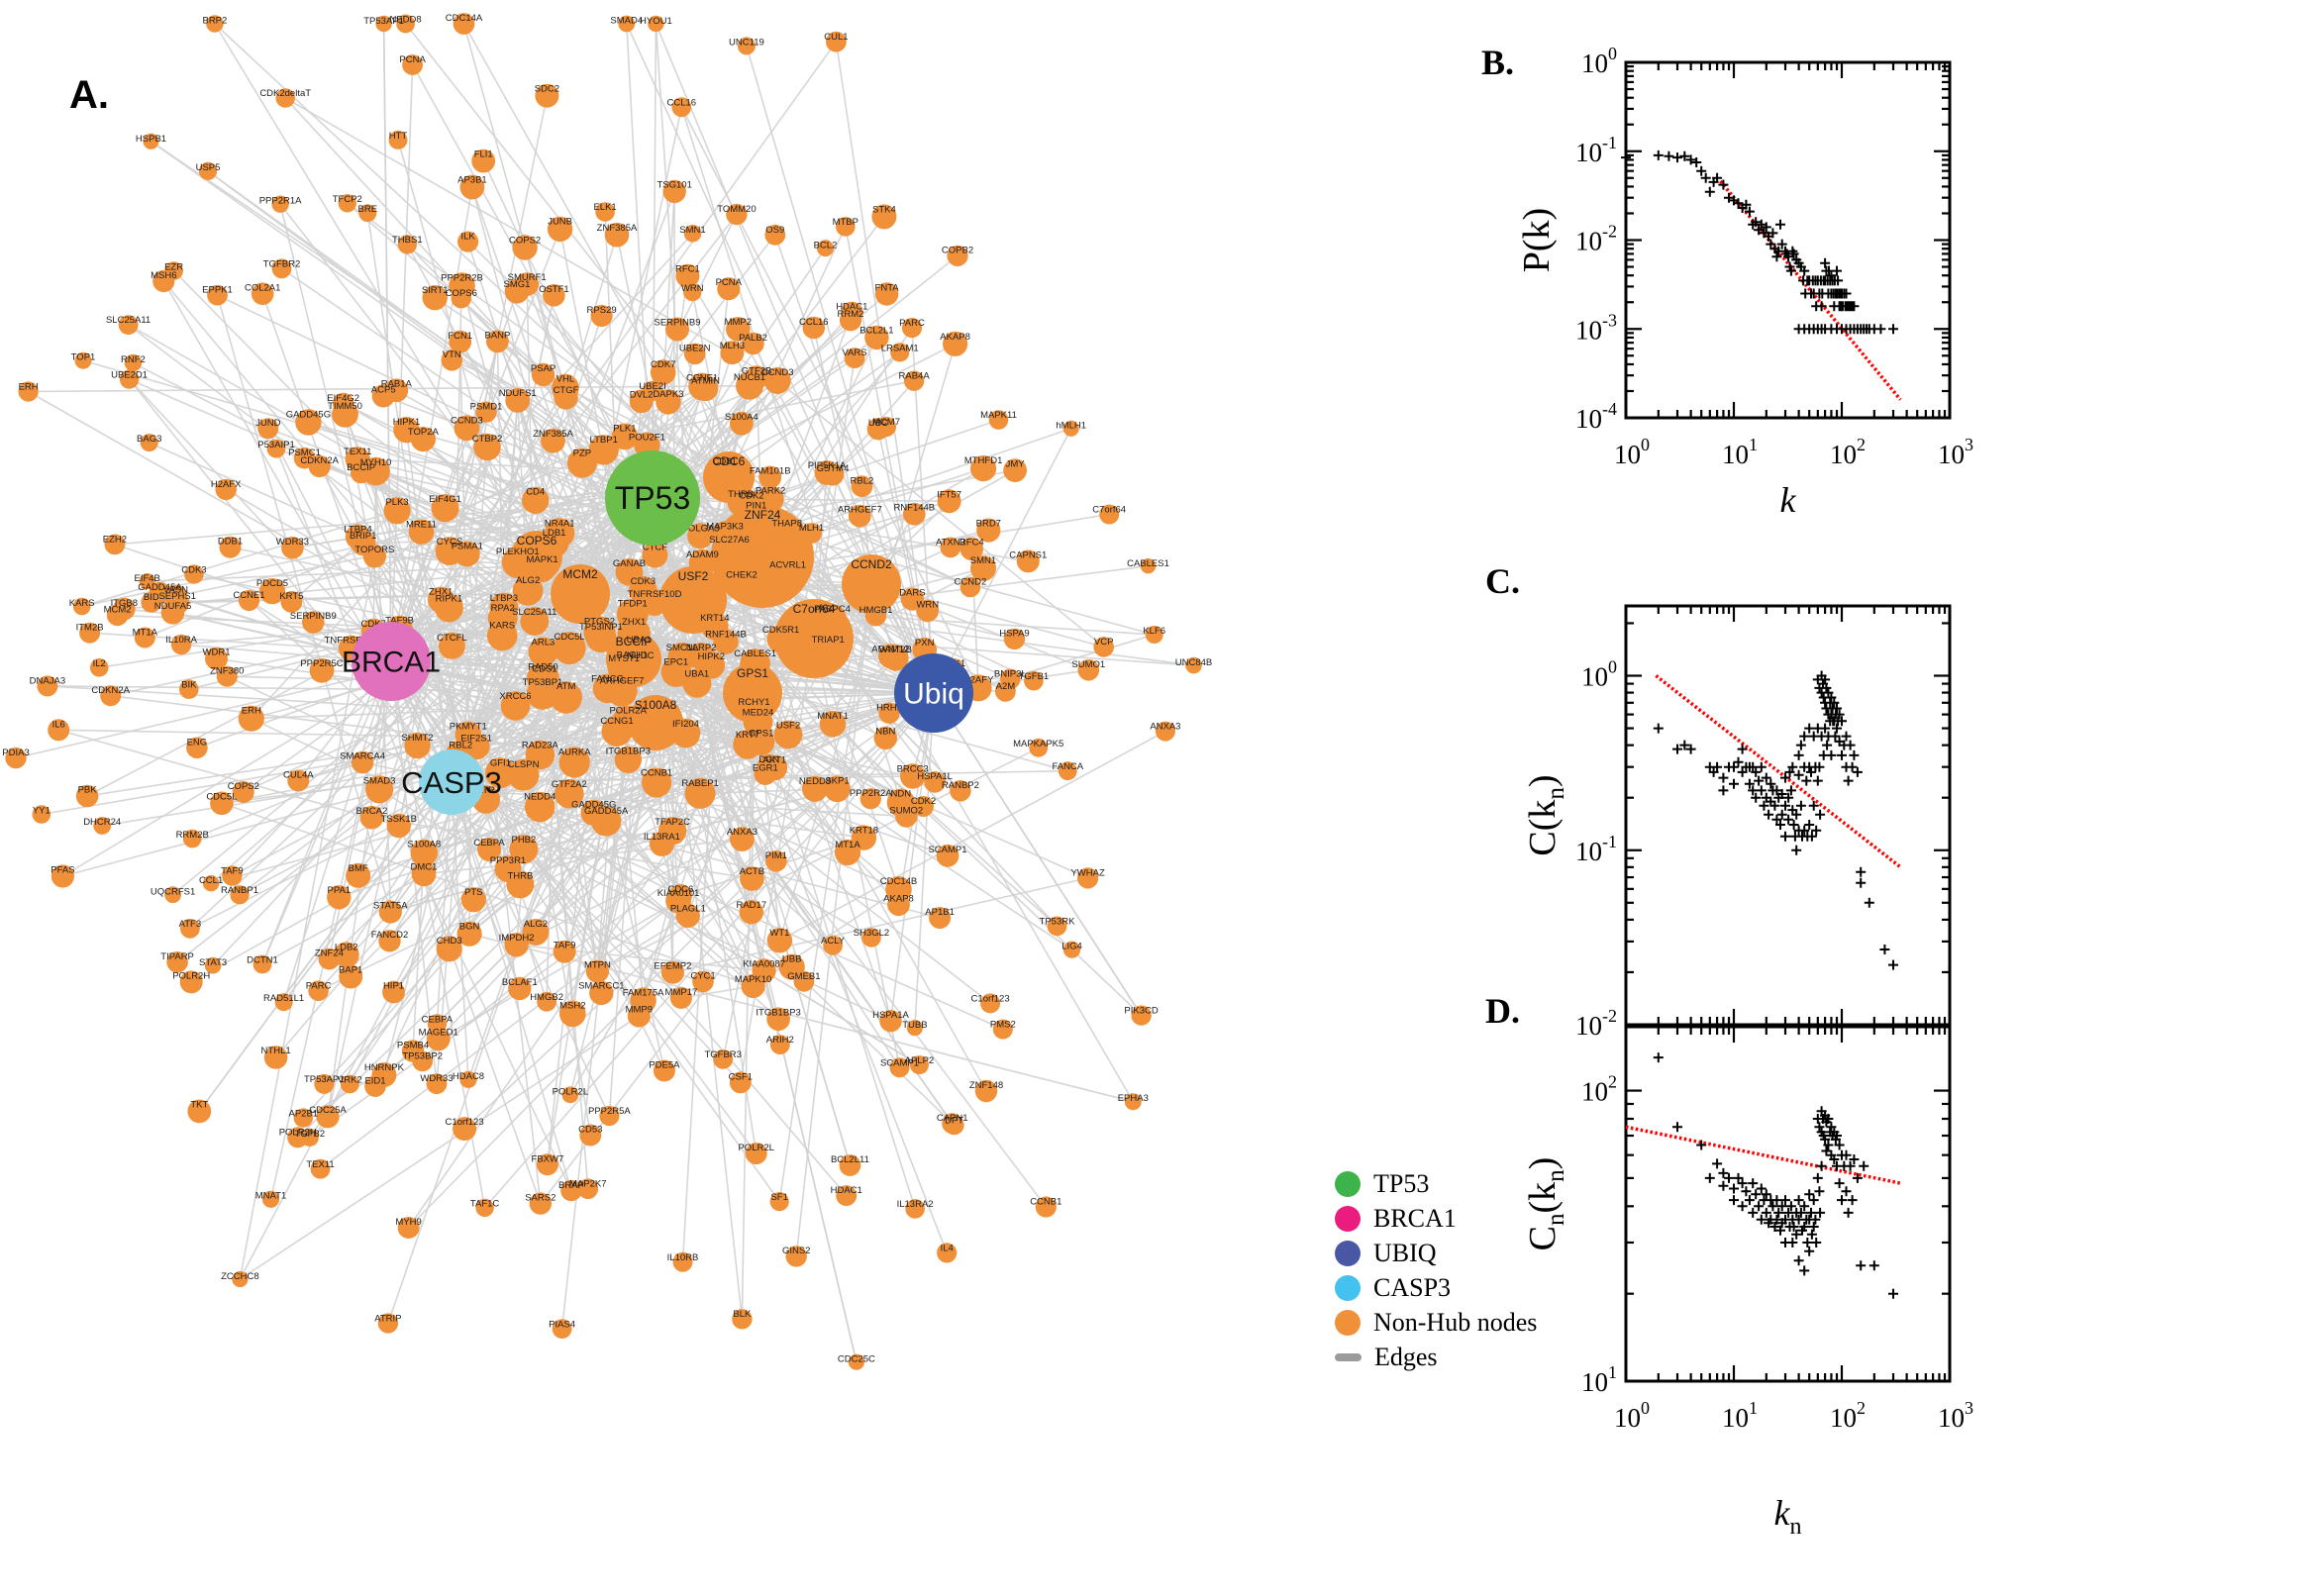 This screenshot has height=1596, width=2323. I want to click on gene-label: KARS, so click(502, 626).